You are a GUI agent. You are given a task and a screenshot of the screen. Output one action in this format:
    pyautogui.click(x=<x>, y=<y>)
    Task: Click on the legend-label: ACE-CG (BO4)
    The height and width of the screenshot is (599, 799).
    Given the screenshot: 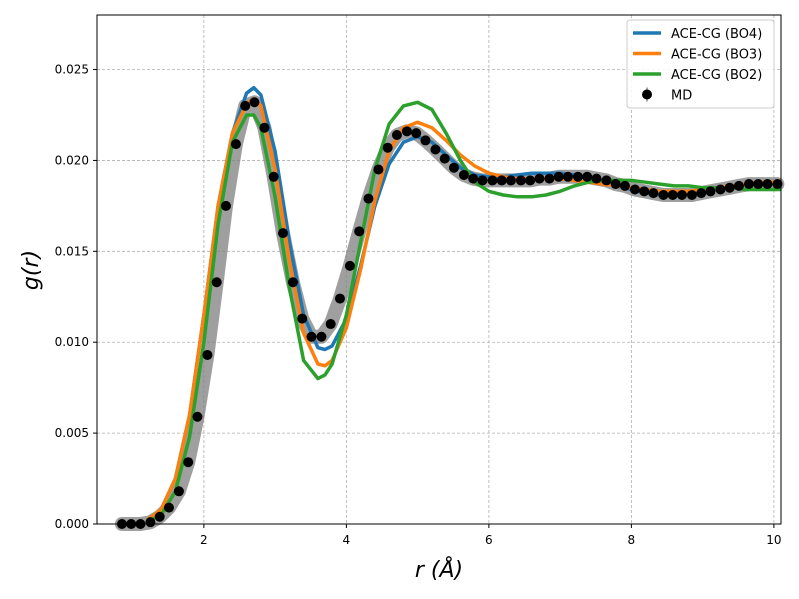 What is the action you would take?
    pyautogui.click(x=716, y=34)
    